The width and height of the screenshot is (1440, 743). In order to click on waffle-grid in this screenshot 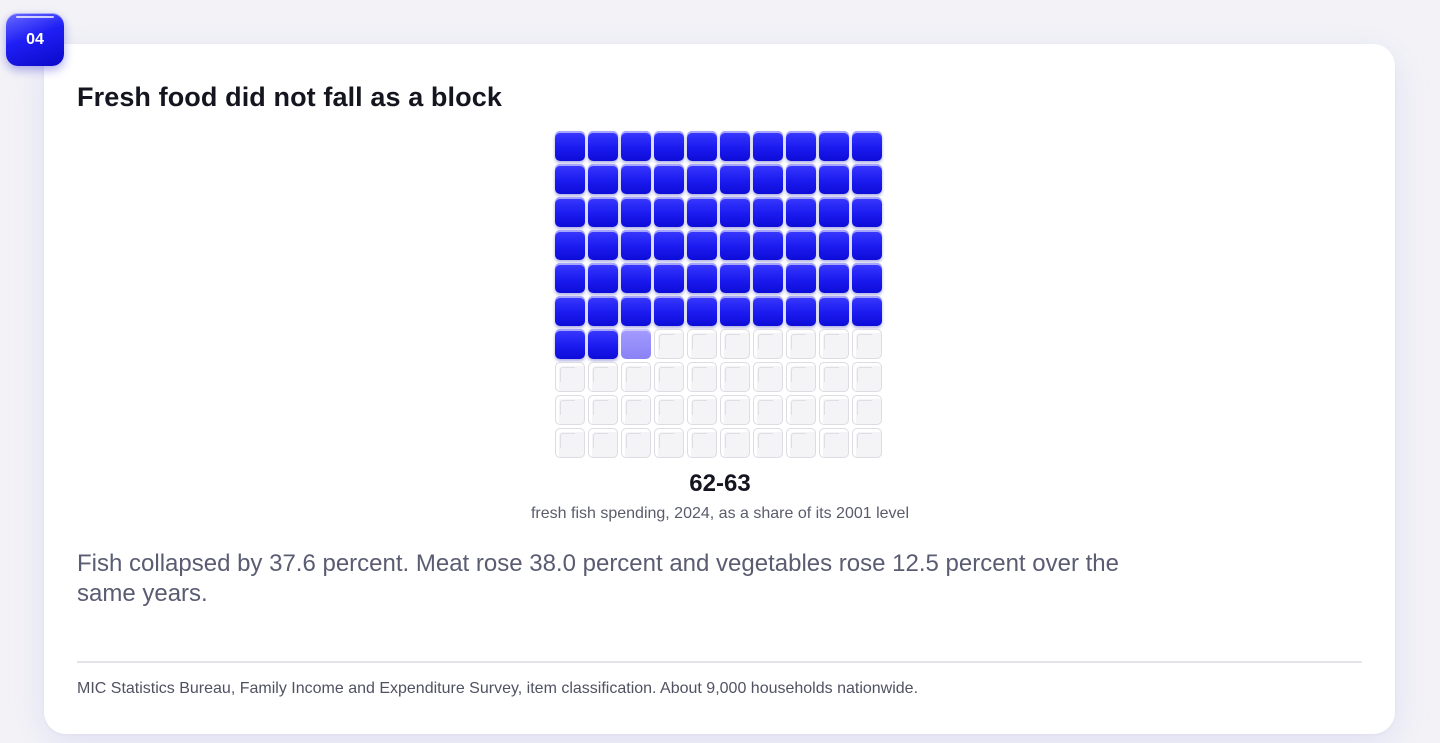, I will do `click(720, 296)`.